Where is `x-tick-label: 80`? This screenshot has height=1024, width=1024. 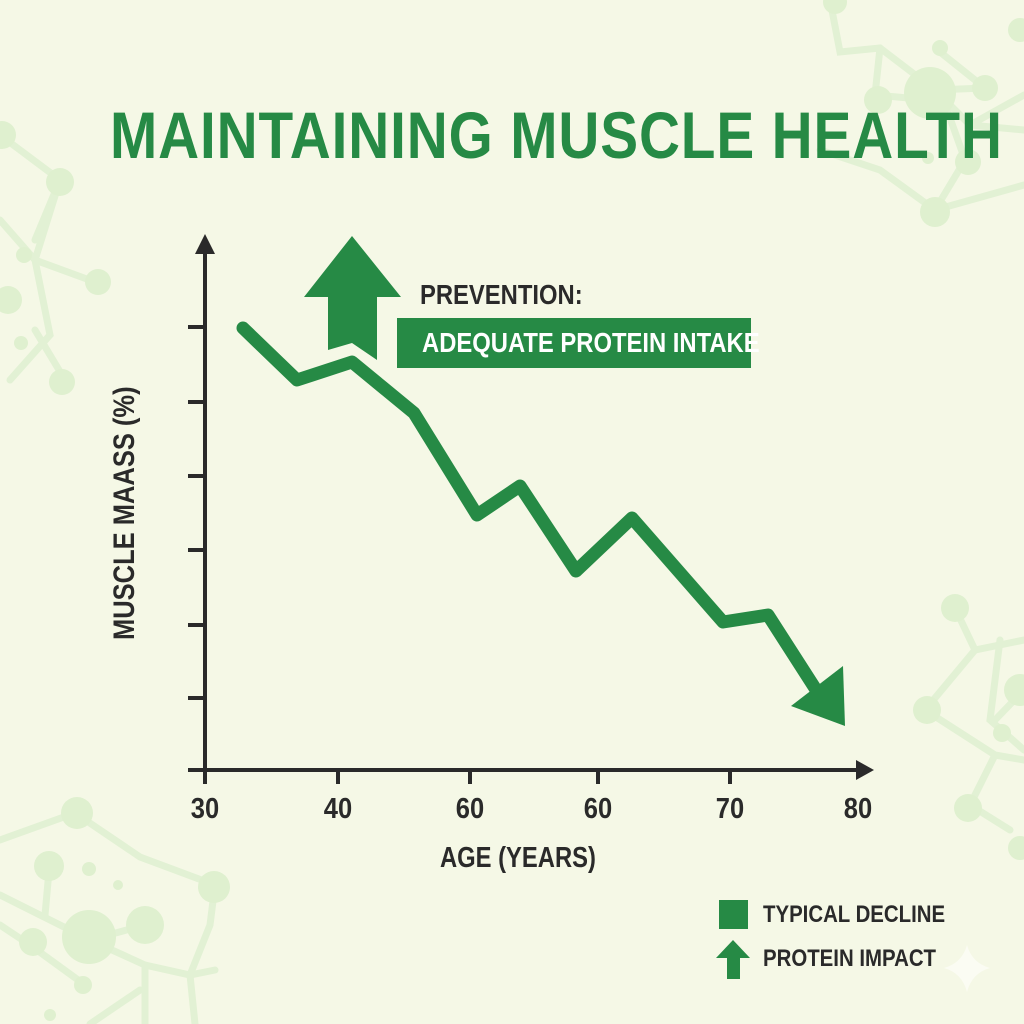
x-tick-label: 80 is located at coordinates (858, 809).